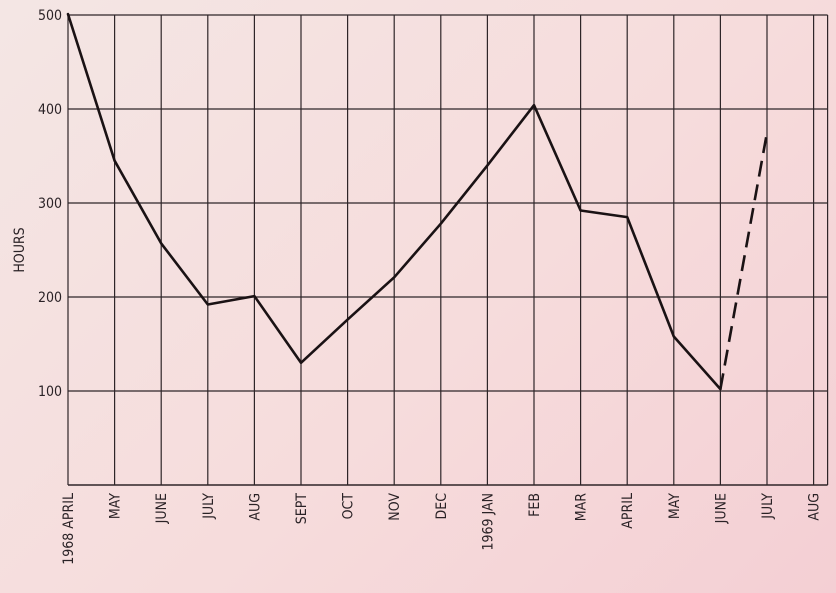 Image resolution: width=836 pixels, height=593 pixels. What do you see at coordinates (69, 529) in the screenshot?
I see `x-tick-label: 1968 APRIL` at bounding box center [69, 529].